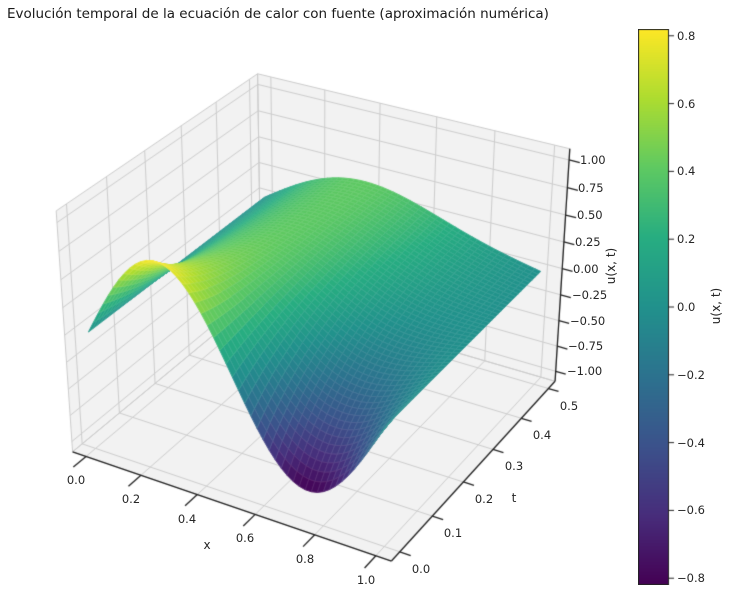 Image resolution: width=732 pixels, height=600 pixels. I want to click on colorbar, so click(658, 307).